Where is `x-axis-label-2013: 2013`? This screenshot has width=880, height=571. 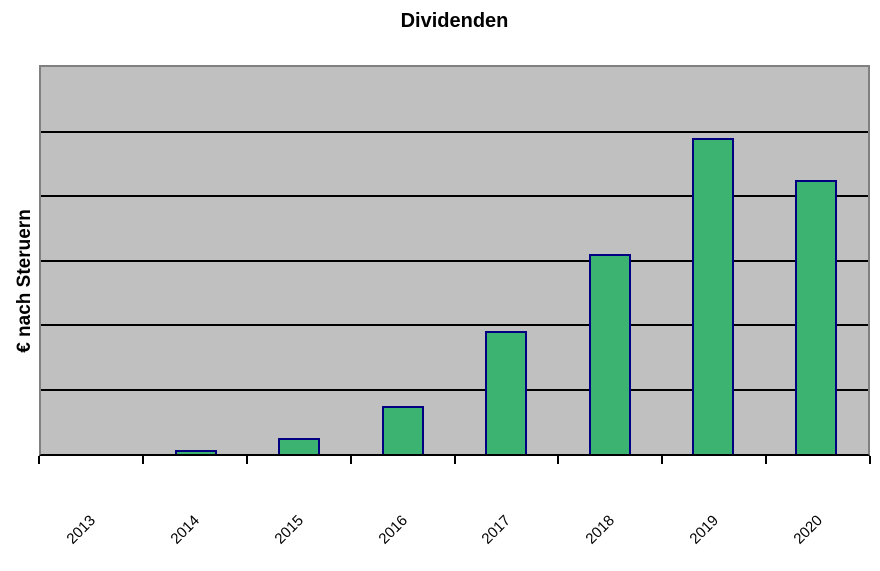
x-axis-label-2013: 2013 is located at coordinates (81, 530).